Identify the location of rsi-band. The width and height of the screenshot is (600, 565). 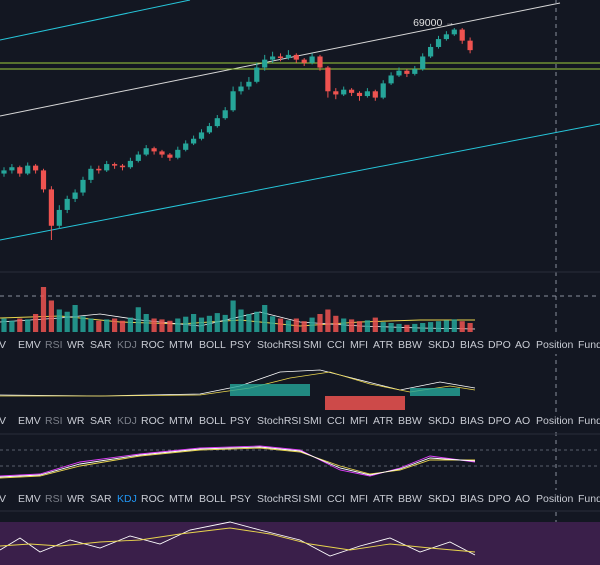
(300, 543).